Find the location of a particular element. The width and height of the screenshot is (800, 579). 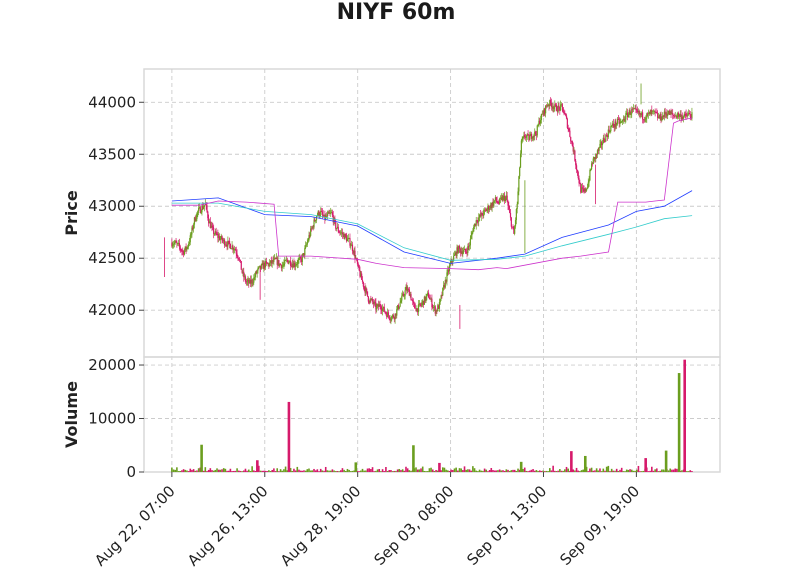

volume-tick-label: 0 is located at coordinates (131, 472).